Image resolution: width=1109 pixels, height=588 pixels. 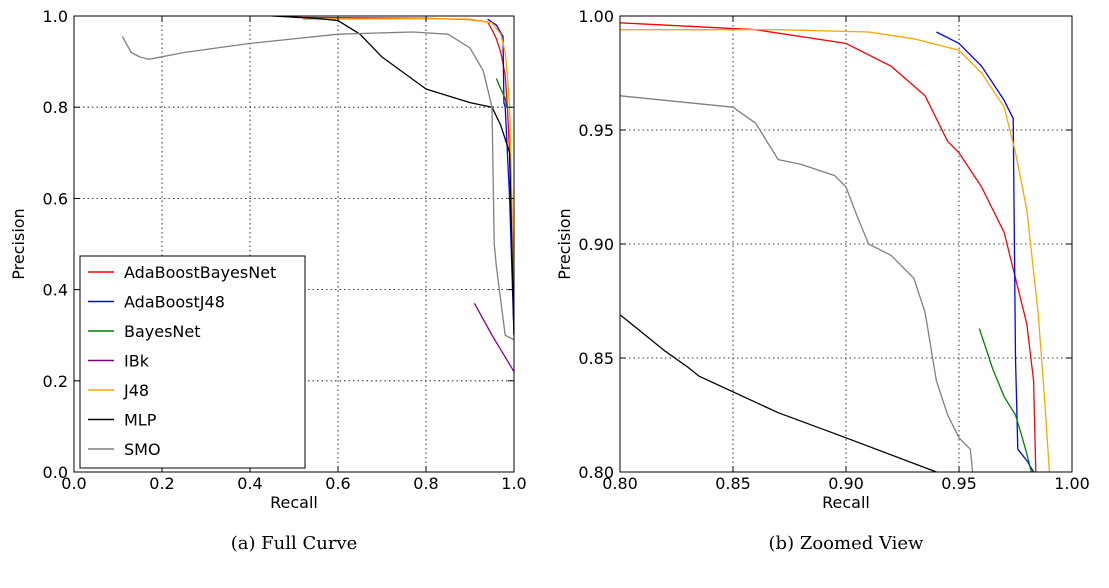 What do you see at coordinates (596, 472) in the screenshot?
I see `y-tick-label: 0.80` at bounding box center [596, 472].